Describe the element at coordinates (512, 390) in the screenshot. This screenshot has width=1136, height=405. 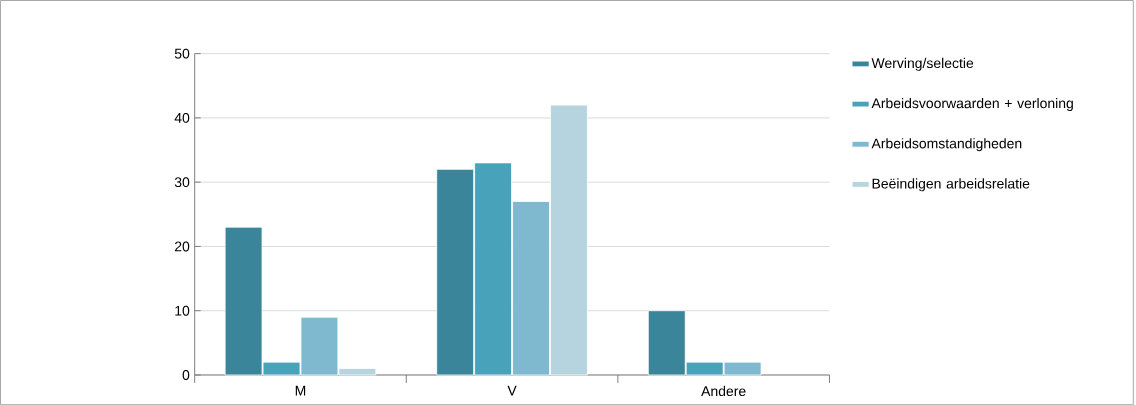
I see `x-tick-label: V` at that location.